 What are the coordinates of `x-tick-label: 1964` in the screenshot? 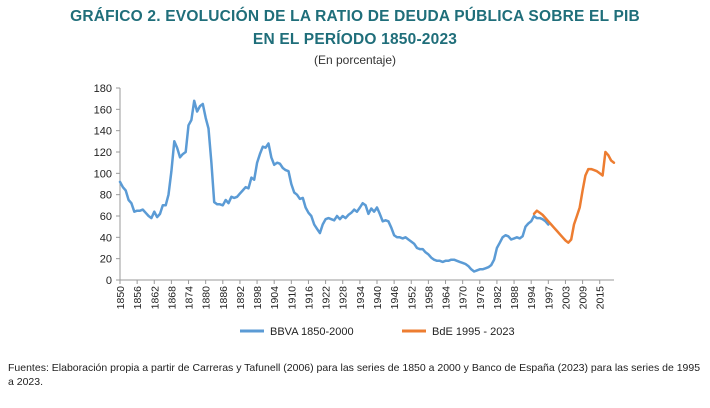 It's located at (447, 298).